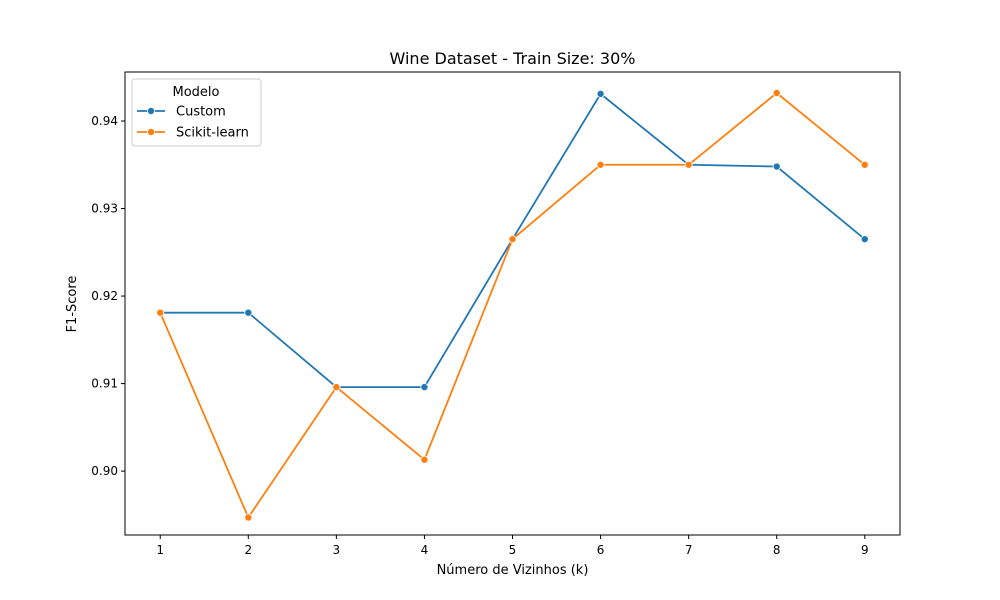 The height and width of the screenshot is (600, 1000). Describe the element at coordinates (865, 550) in the screenshot. I see `x-tick-label: 9` at that location.